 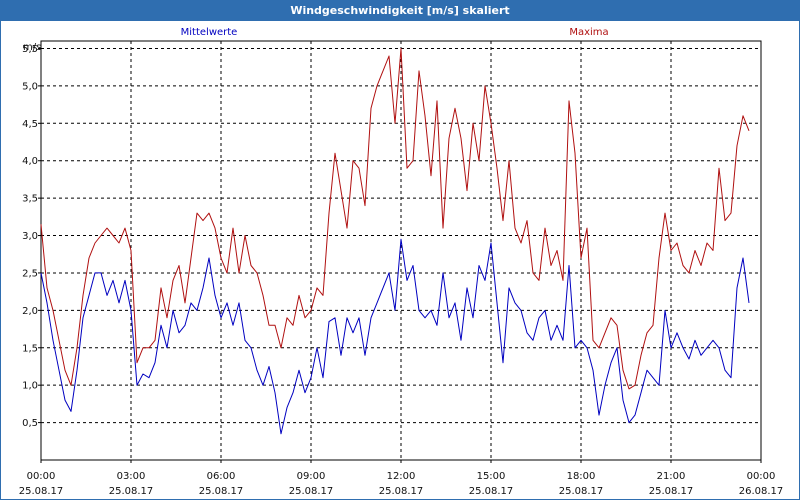 I want to click on window-title: Windgeschwindigkeit [m/s] skaliert, so click(x=400, y=11).